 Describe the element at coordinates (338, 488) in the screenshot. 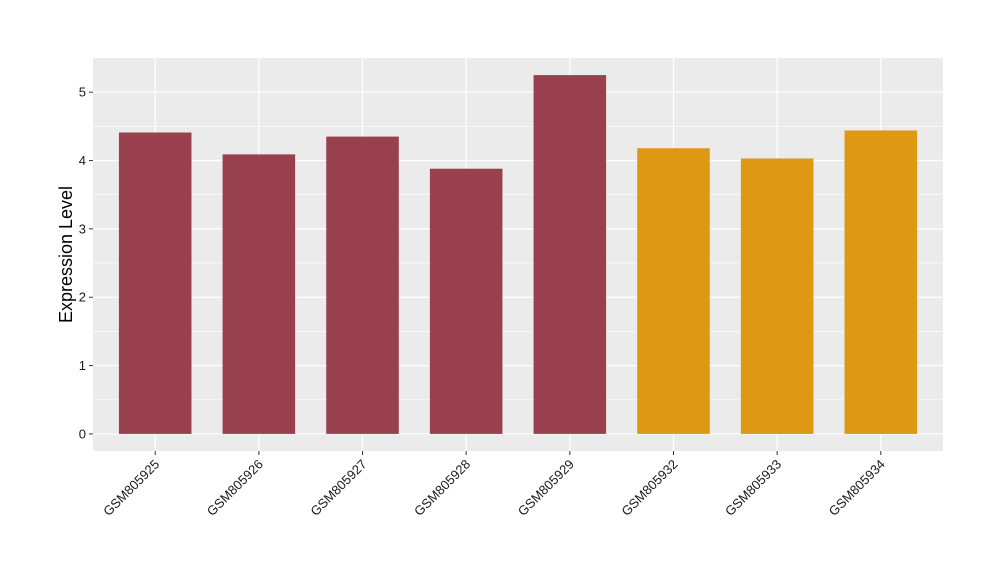

I see `x-tick-label: GSM805927` at that location.